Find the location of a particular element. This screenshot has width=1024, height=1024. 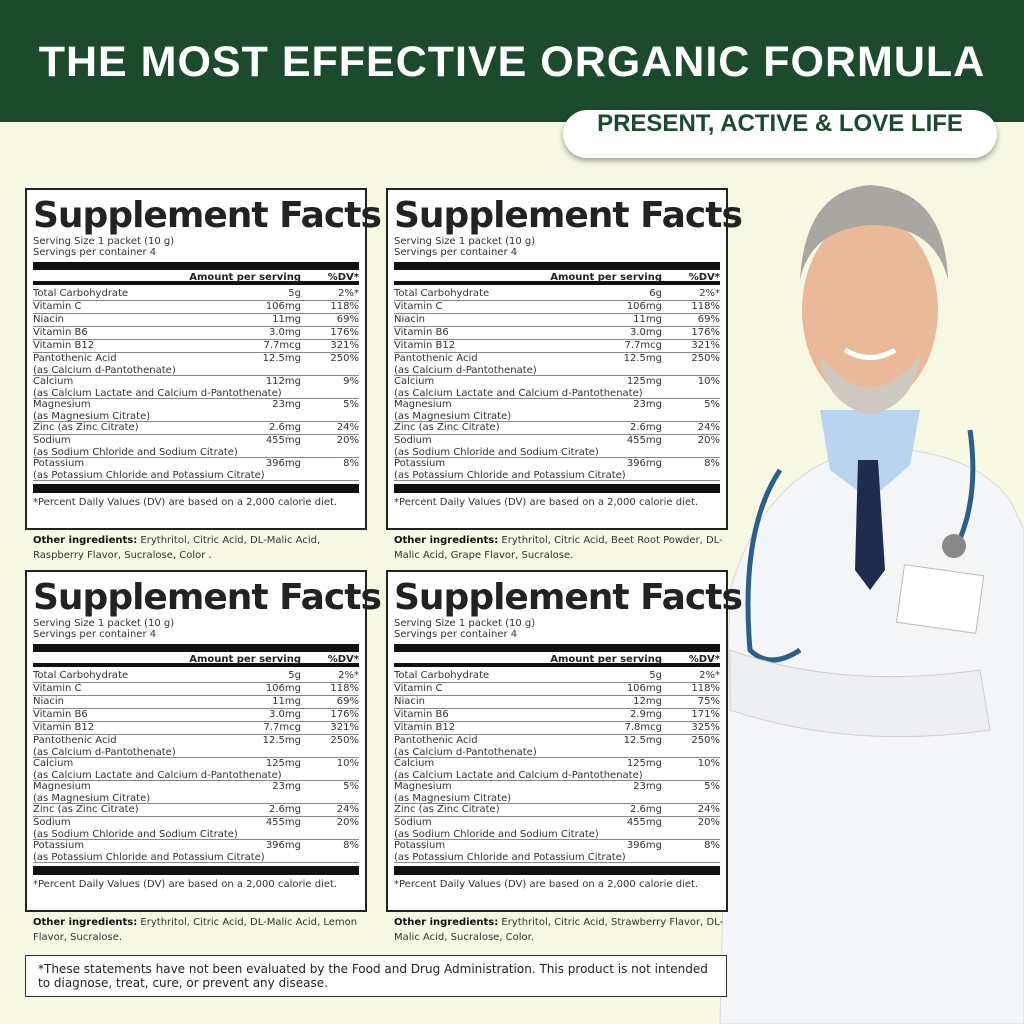

nutrient-source: (as Calcium d-Pantothenate) is located at coordinates (465, 752).